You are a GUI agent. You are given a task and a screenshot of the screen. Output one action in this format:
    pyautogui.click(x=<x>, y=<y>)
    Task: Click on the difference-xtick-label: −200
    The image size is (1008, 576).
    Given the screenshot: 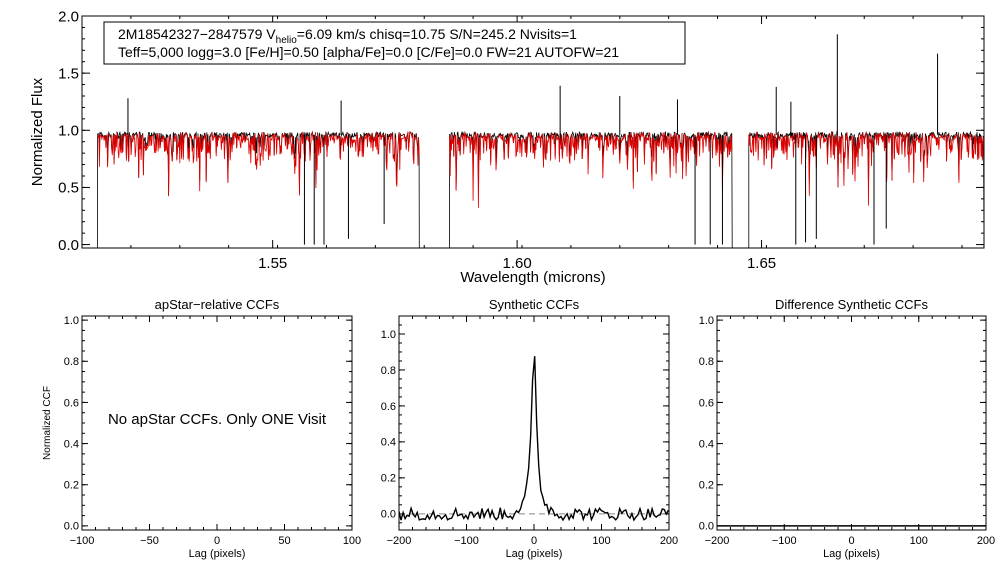 What is the action you would take?
    pyautogui.click(x=717, y=541)
    